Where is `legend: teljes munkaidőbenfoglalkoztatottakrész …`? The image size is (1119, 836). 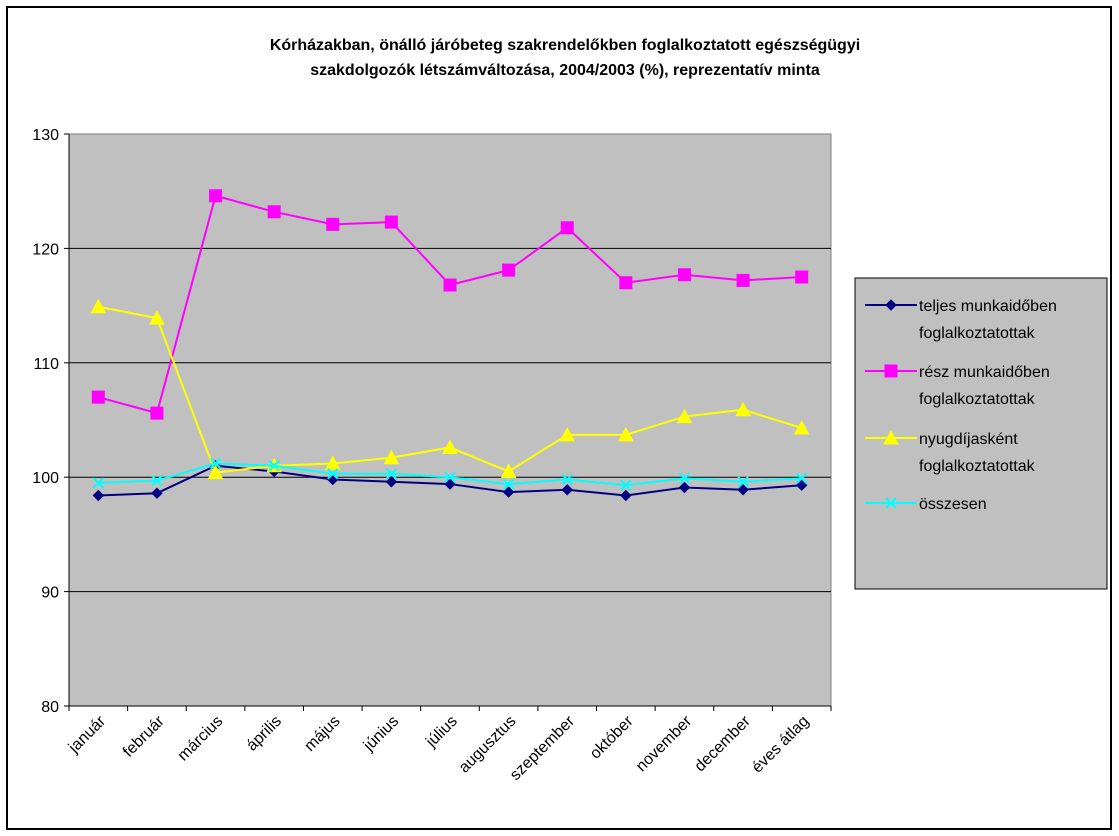
legend: teljes munkaidőbenfoglalkoztatottakrész … is located at coordinates (981, 433).